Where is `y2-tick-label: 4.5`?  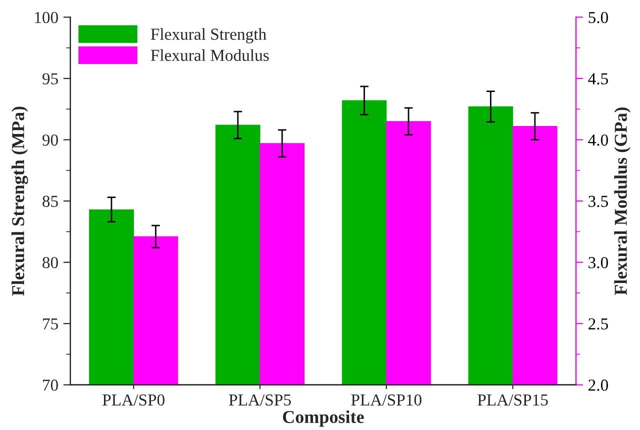
y2-tick-label: 4.5 is located at coordinates (598, 78).